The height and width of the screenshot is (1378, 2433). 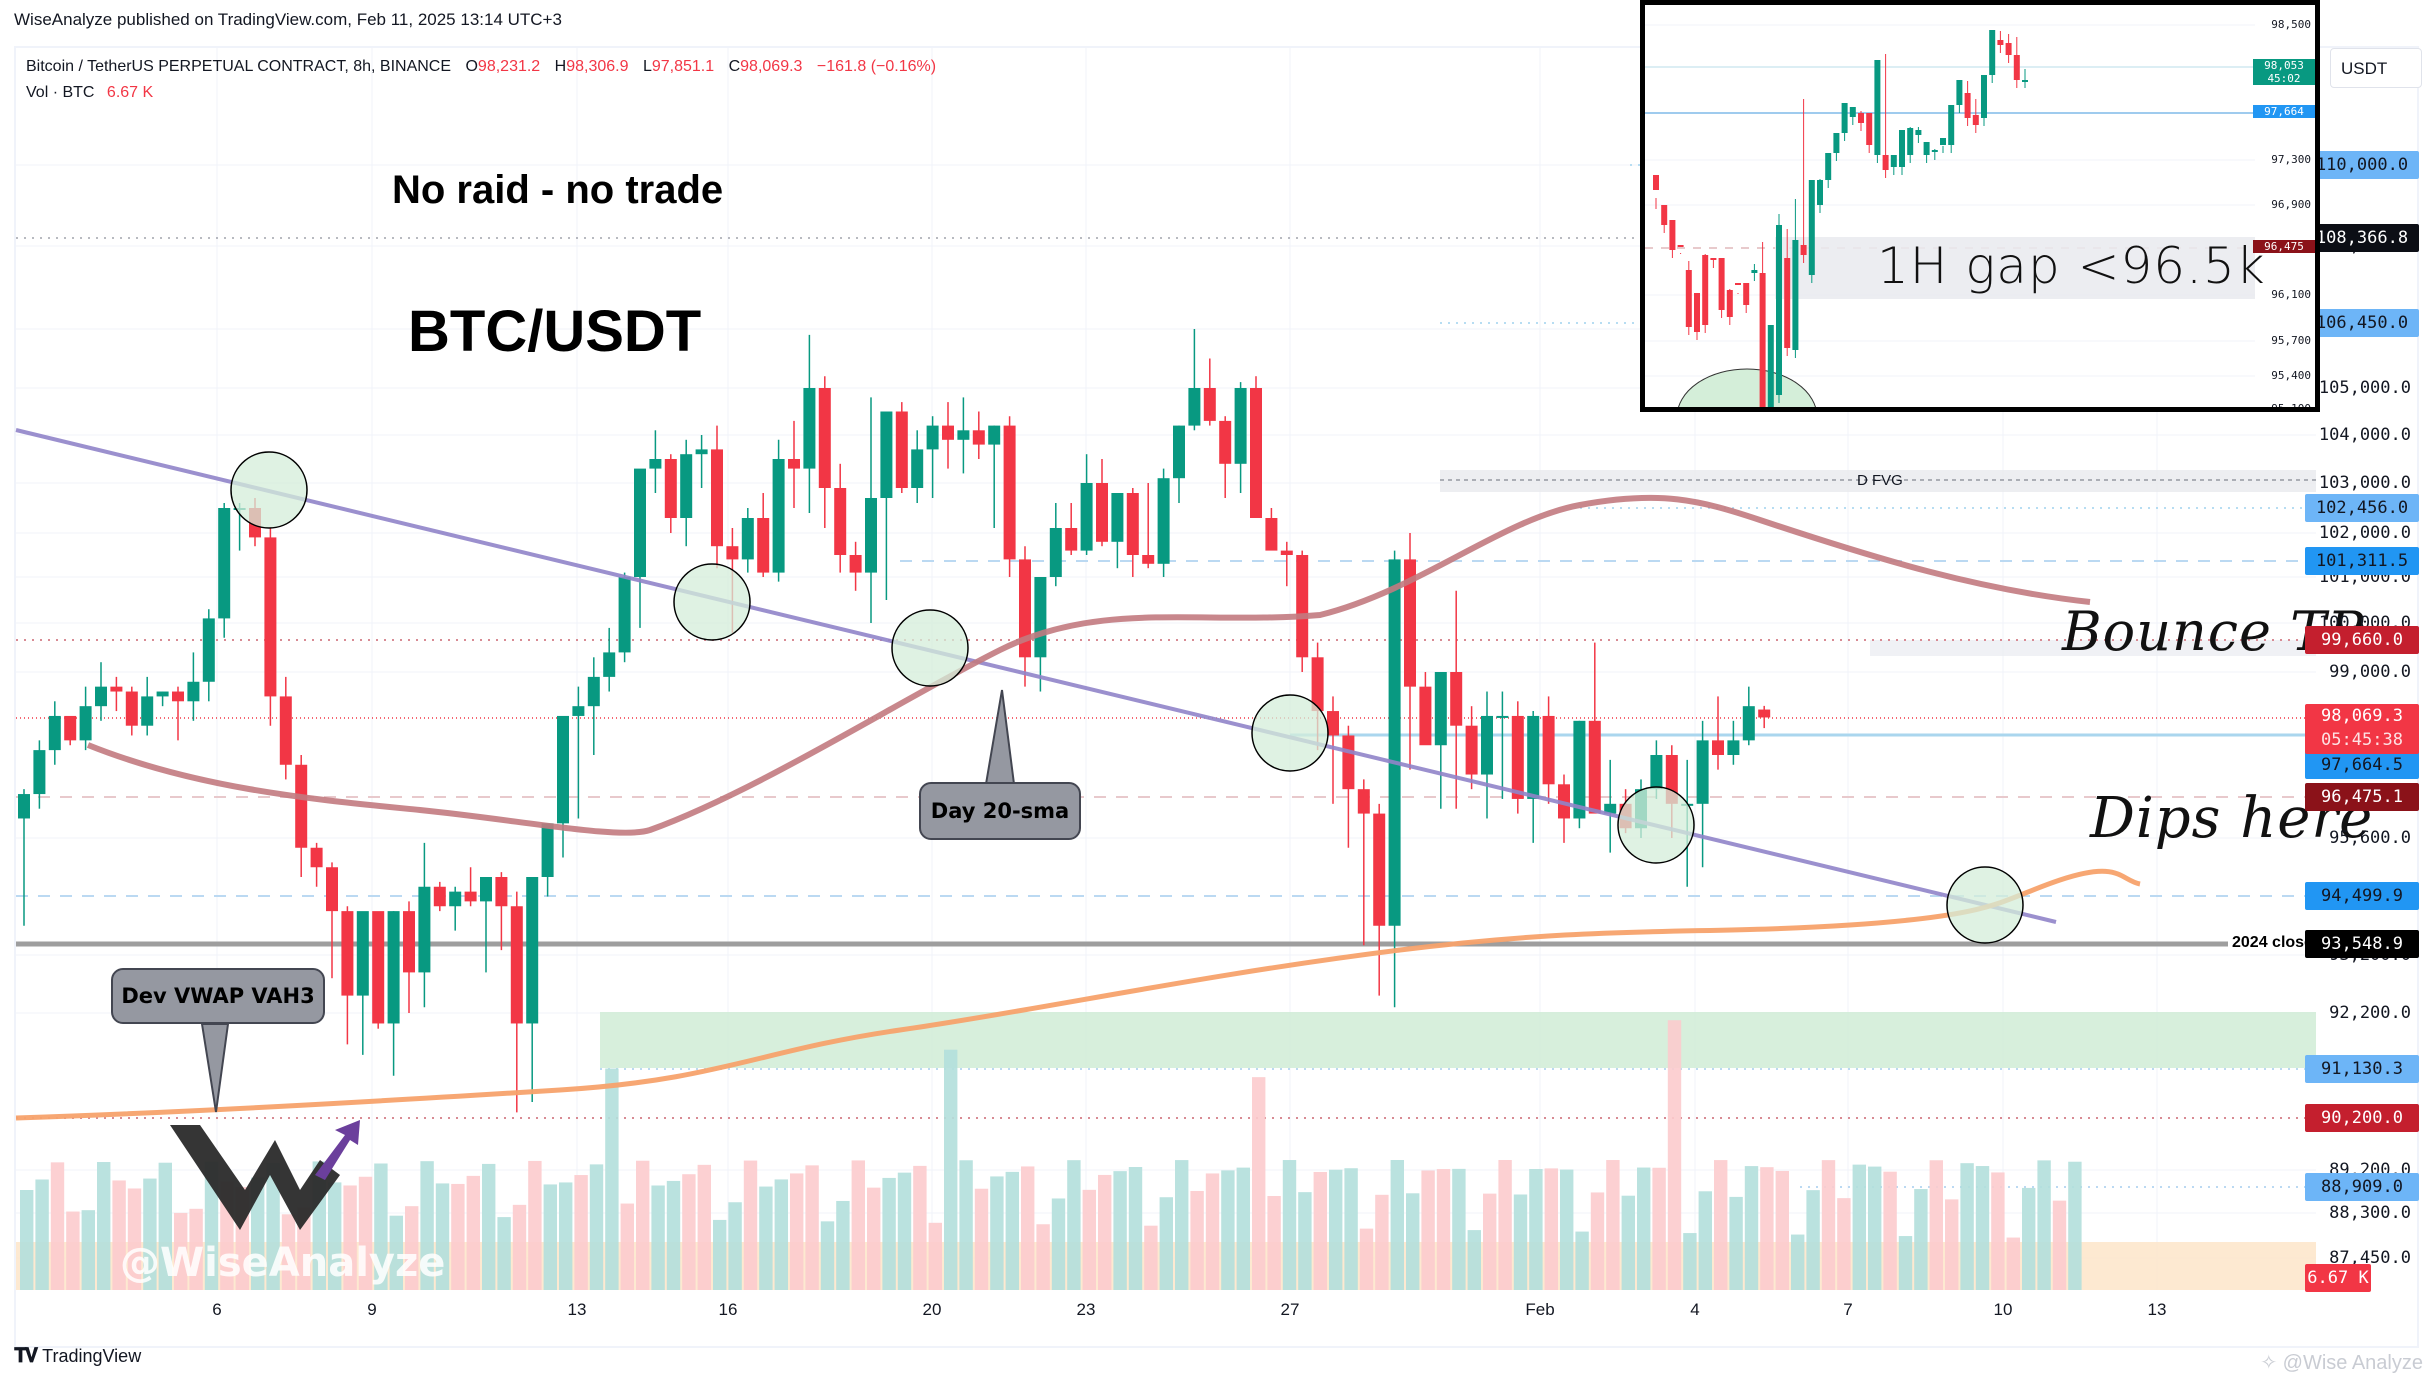 I want to click on close-key: C, so click(x=734, y=66).